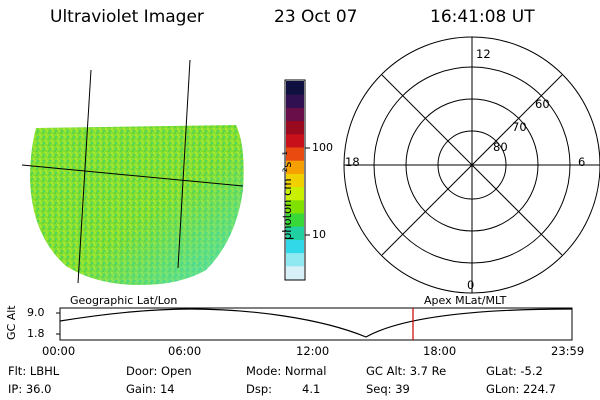 Image resolution: width=600 pixels, height=400 pixels. I want to click on gain-readout: Gain: 14, so click(150, 389).